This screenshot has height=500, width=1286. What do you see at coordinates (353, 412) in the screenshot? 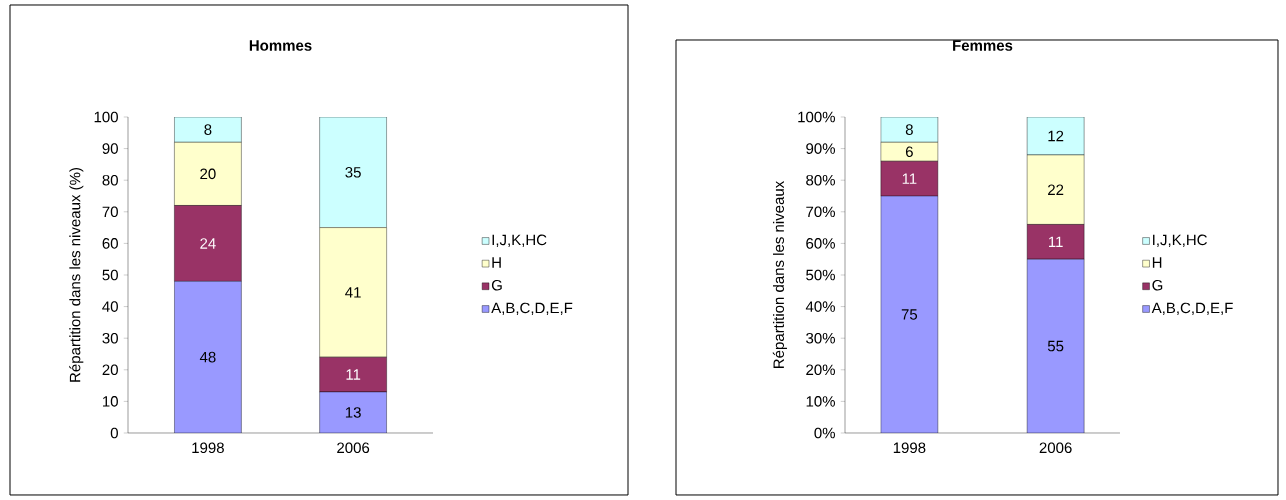
I see `data-label: 13` at bounding box center [353, 412].